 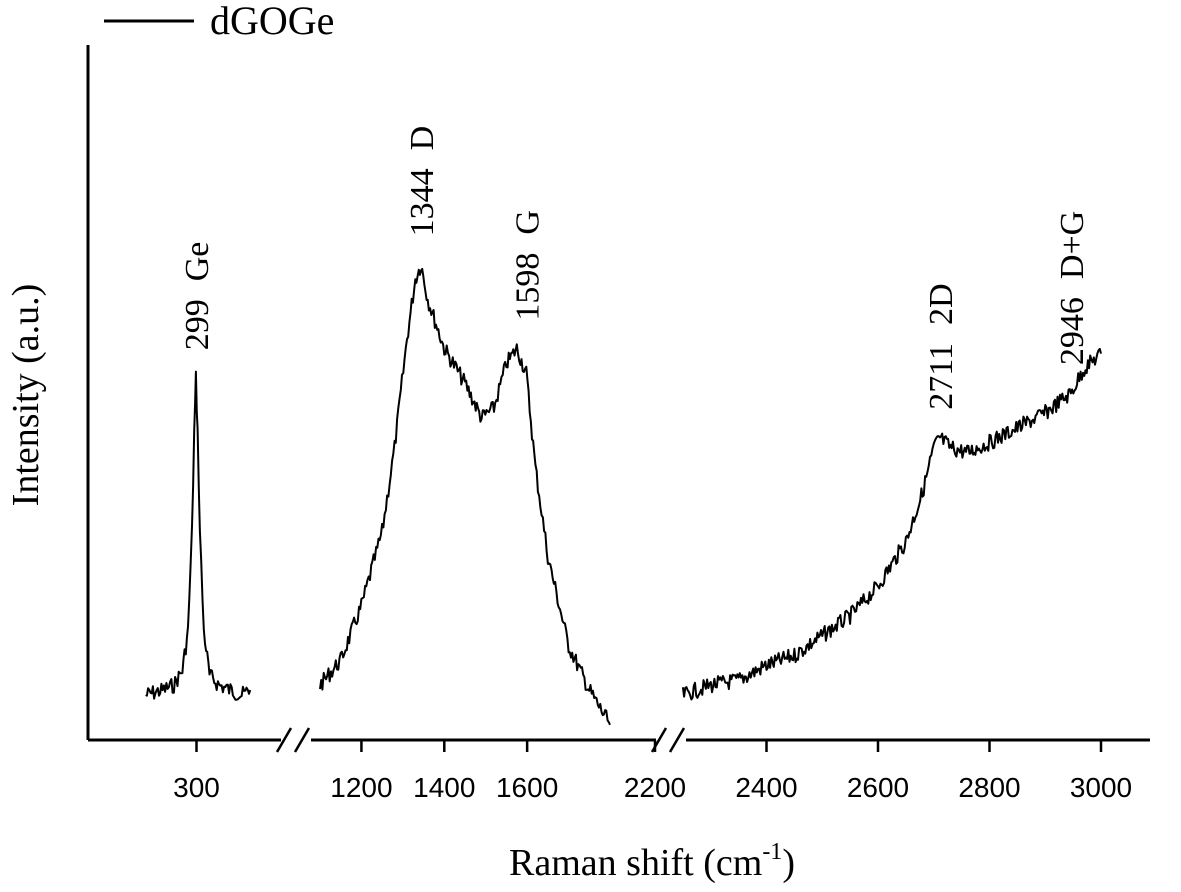 I want to click on legend: dGOGe, so click(x=219, y=21).